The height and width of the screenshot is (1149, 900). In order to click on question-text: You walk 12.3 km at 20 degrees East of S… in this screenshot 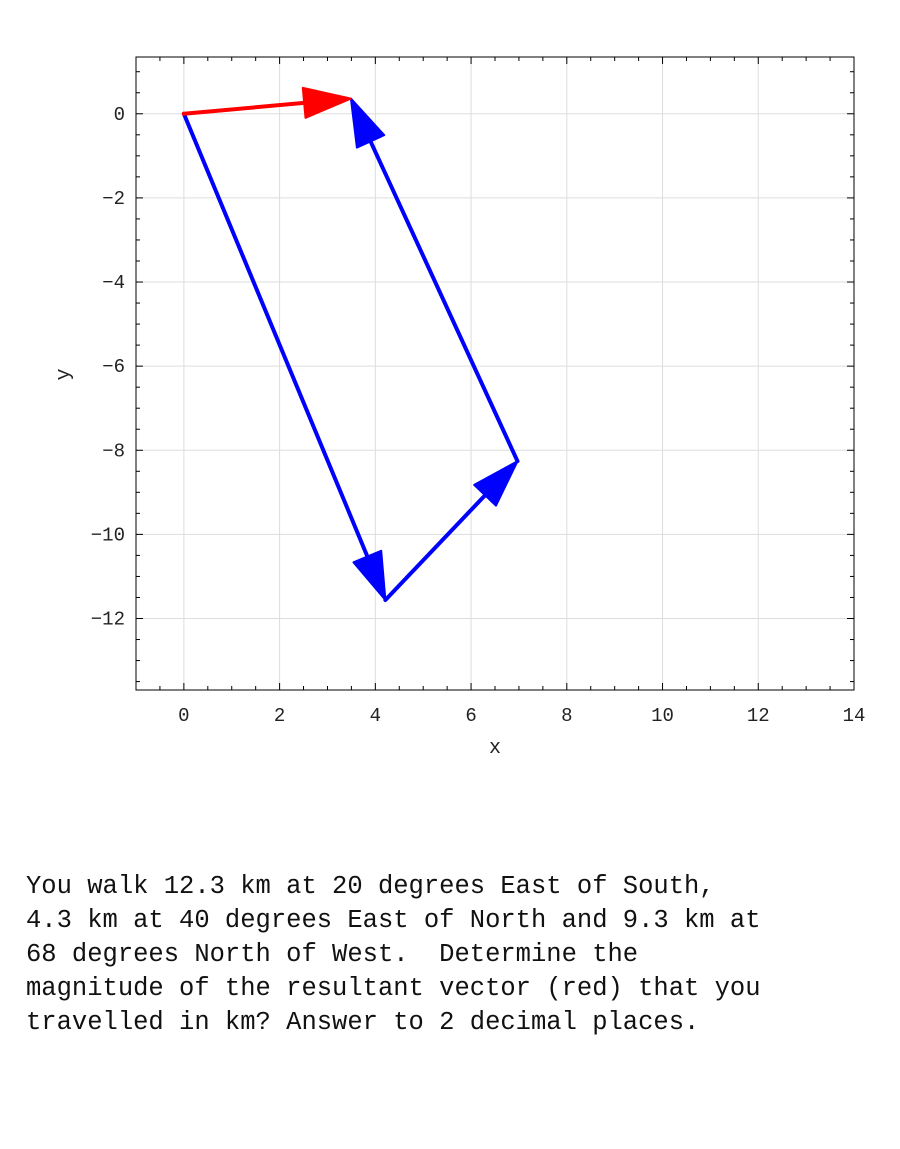, I will do `click(393, 954)`.